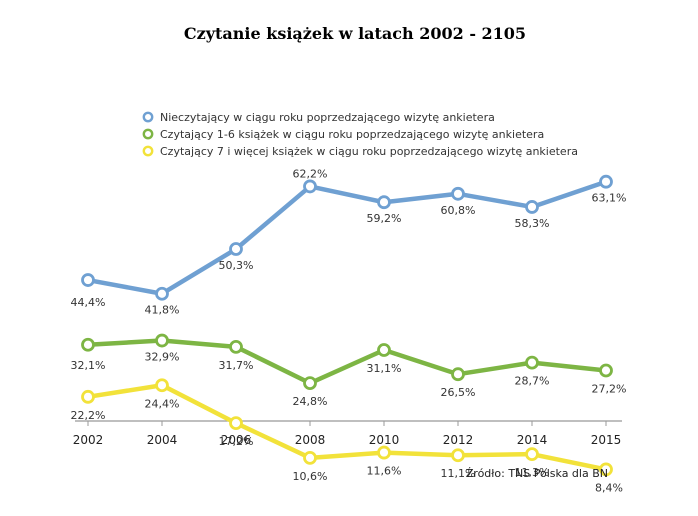 Image resolution: width=698 pixels, height=516 pixels. Describe the element at coordinates (310, 173) in the screenshot. I see `data-label: 62,2%` at that location.